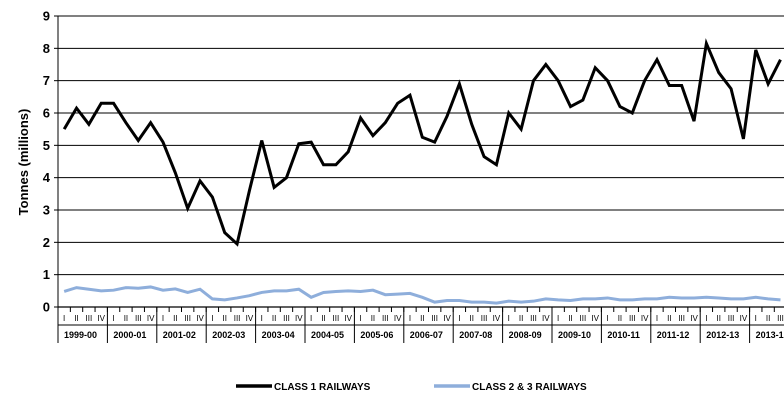 The image size is (784, 396). What do you see at coordinates (525, 335) in the screenshot?
I see `x-year-label: 2008-09` at bounding box center [525, 335].